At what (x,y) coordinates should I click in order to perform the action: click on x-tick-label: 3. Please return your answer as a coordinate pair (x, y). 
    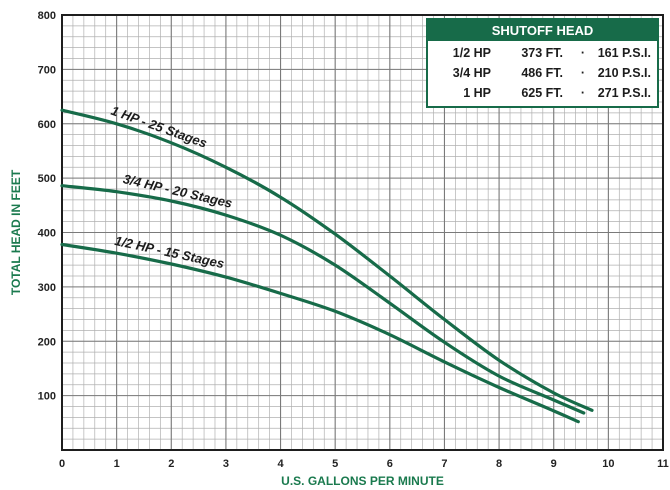
    Looking at the image, I should click on (226, 464).